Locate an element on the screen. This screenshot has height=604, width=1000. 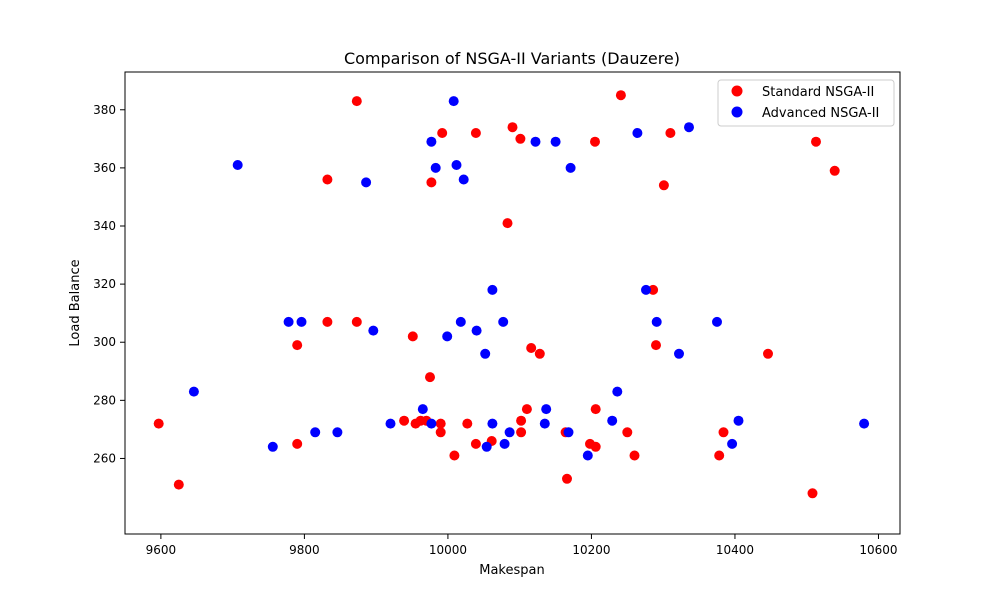
legend-marker-standard is located at coordinates (737, 91).